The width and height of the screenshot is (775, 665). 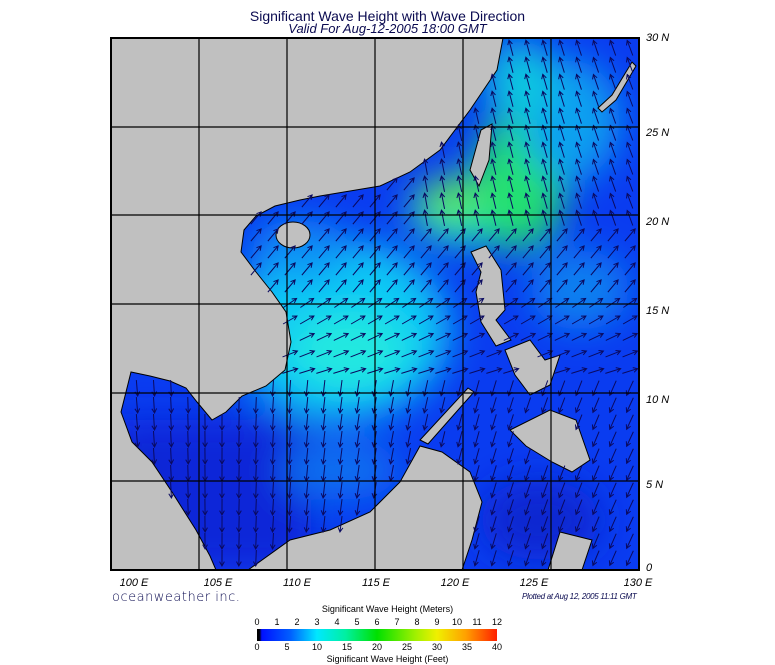 What do you see at coordinates (481, 155) in the screenshot?
I see `land-taiwan` at bounding box center [481, 155].